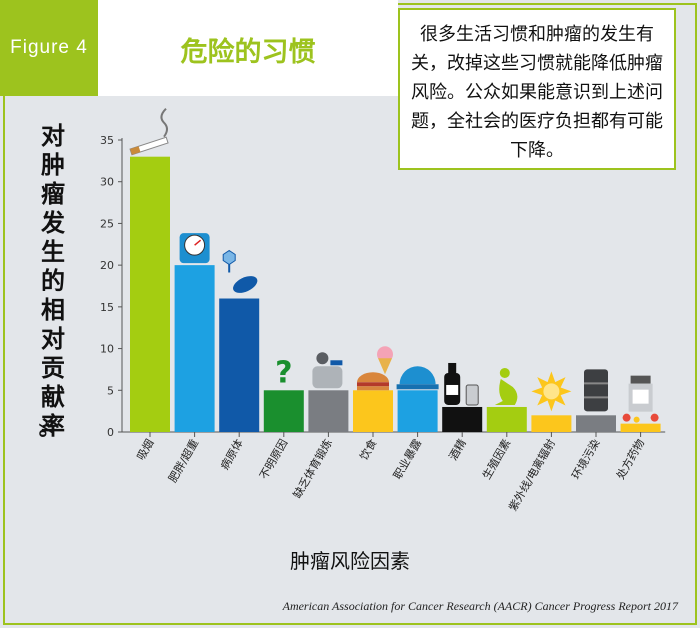  Describe the element at coordinates (194, 248) in the screenshot. I see `scale-icon` at that location.